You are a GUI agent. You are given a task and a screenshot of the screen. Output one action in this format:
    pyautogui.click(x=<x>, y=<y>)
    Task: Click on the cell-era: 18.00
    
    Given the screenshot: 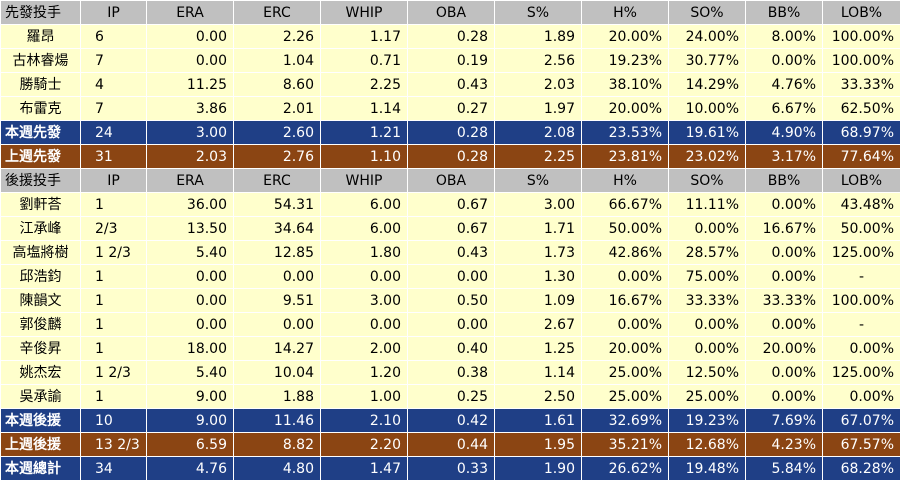 What is the action you would take?
    pyautogui.click(x=190, y=349)
    